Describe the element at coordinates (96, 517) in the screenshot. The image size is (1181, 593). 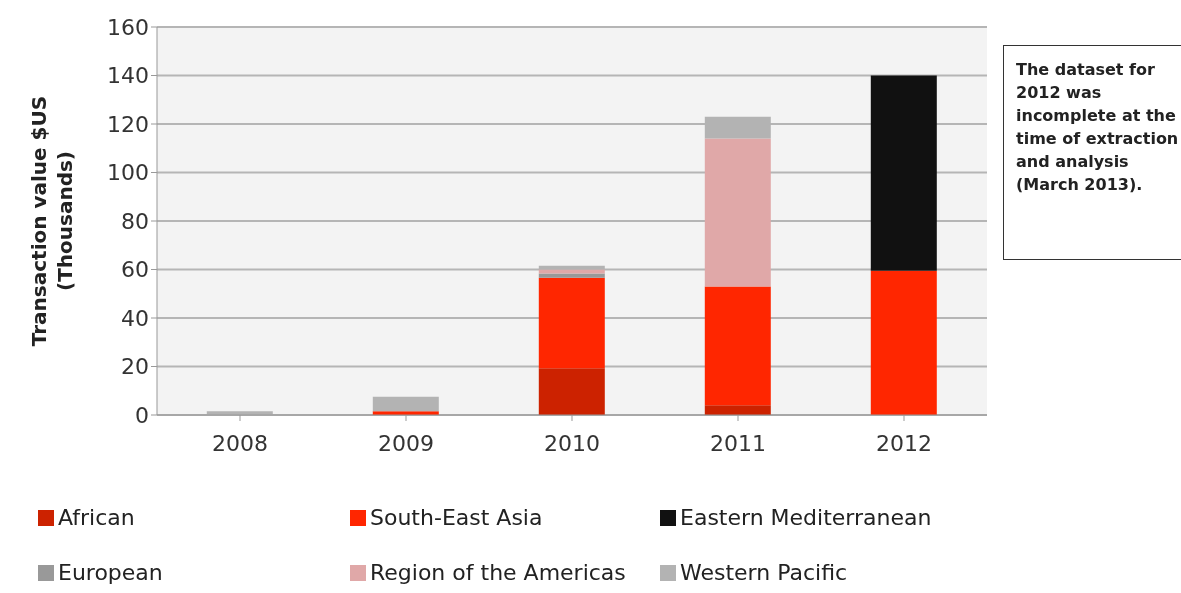
I see `legend-label: African` at that location.